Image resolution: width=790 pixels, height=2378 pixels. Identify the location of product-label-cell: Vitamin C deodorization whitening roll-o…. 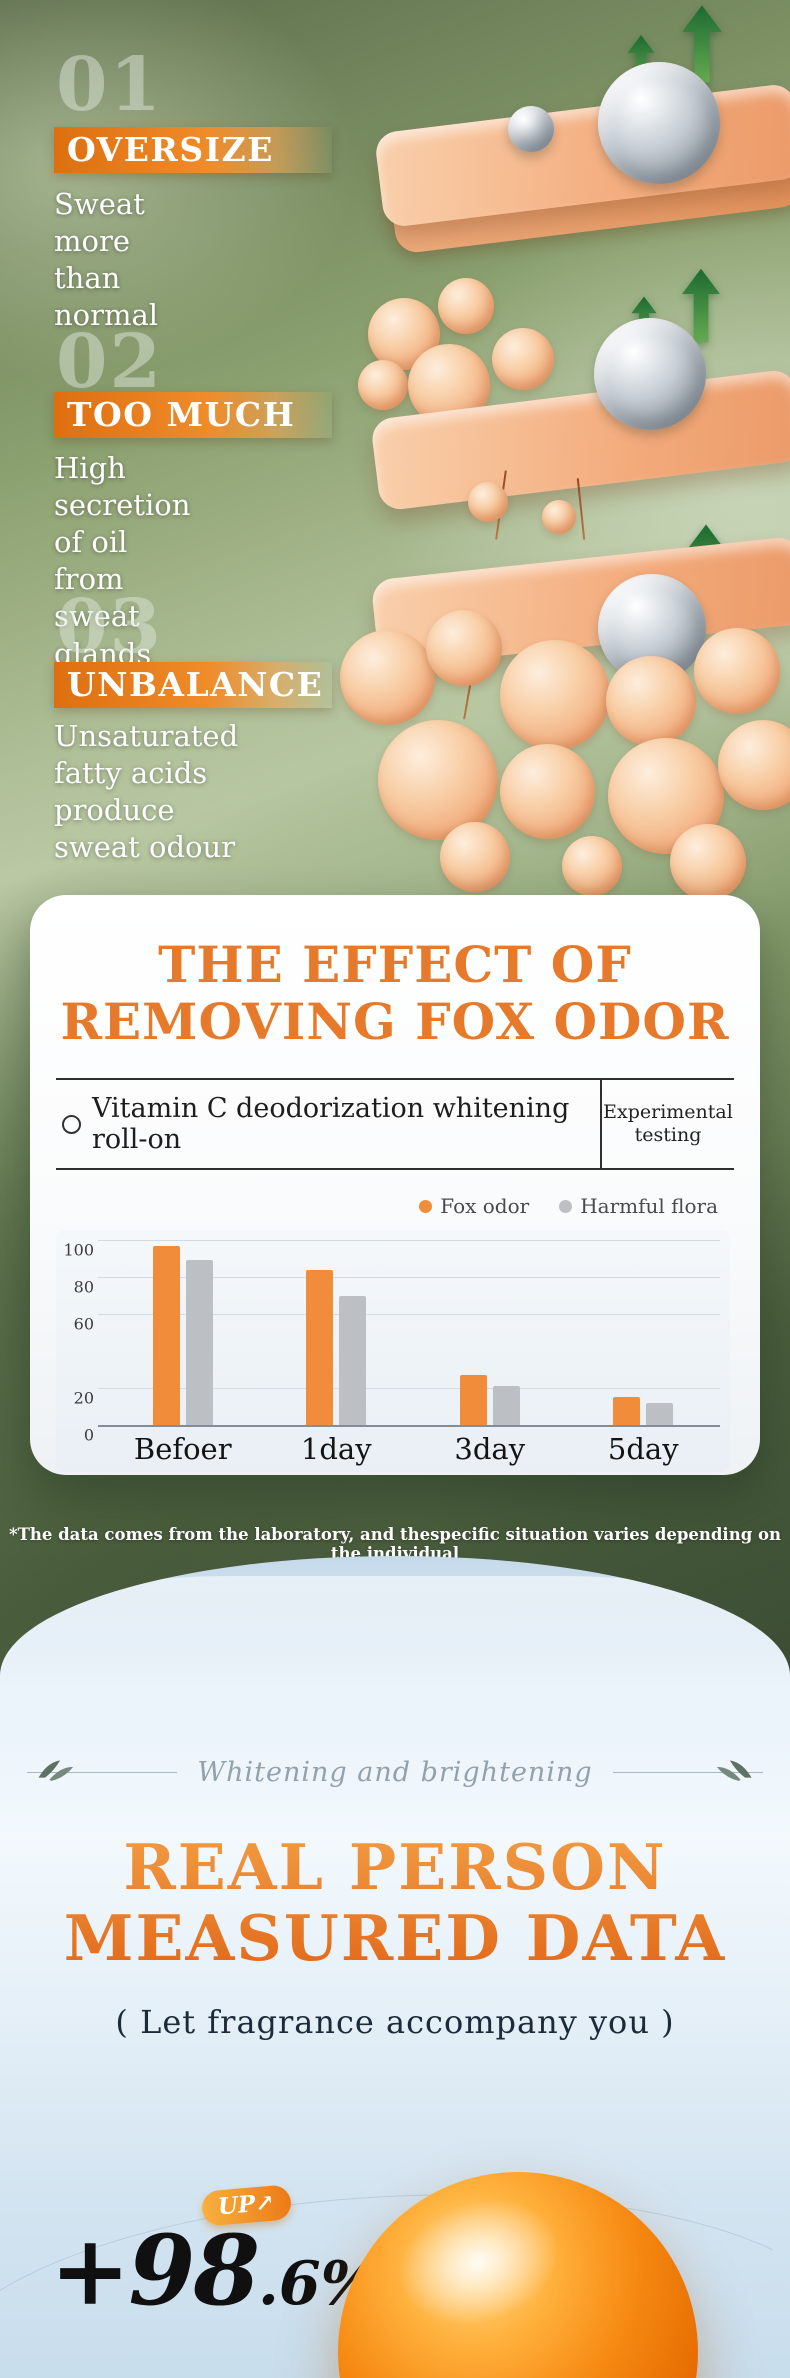
(328, 1124).